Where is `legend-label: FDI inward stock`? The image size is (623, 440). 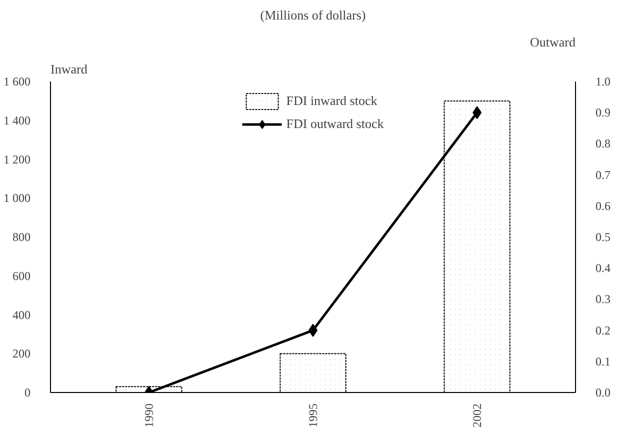 legend-label: FDI inward stock is located at coordinates (332, 101).